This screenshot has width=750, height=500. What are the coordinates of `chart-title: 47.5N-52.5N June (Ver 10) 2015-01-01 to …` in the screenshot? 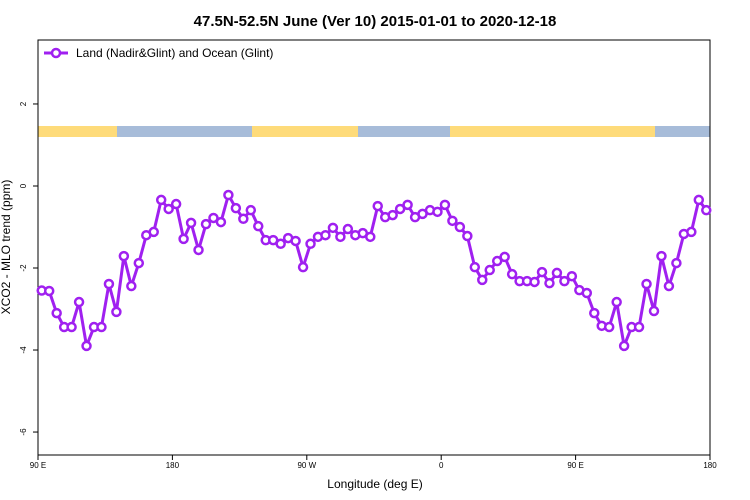 It's located at (375, 21).